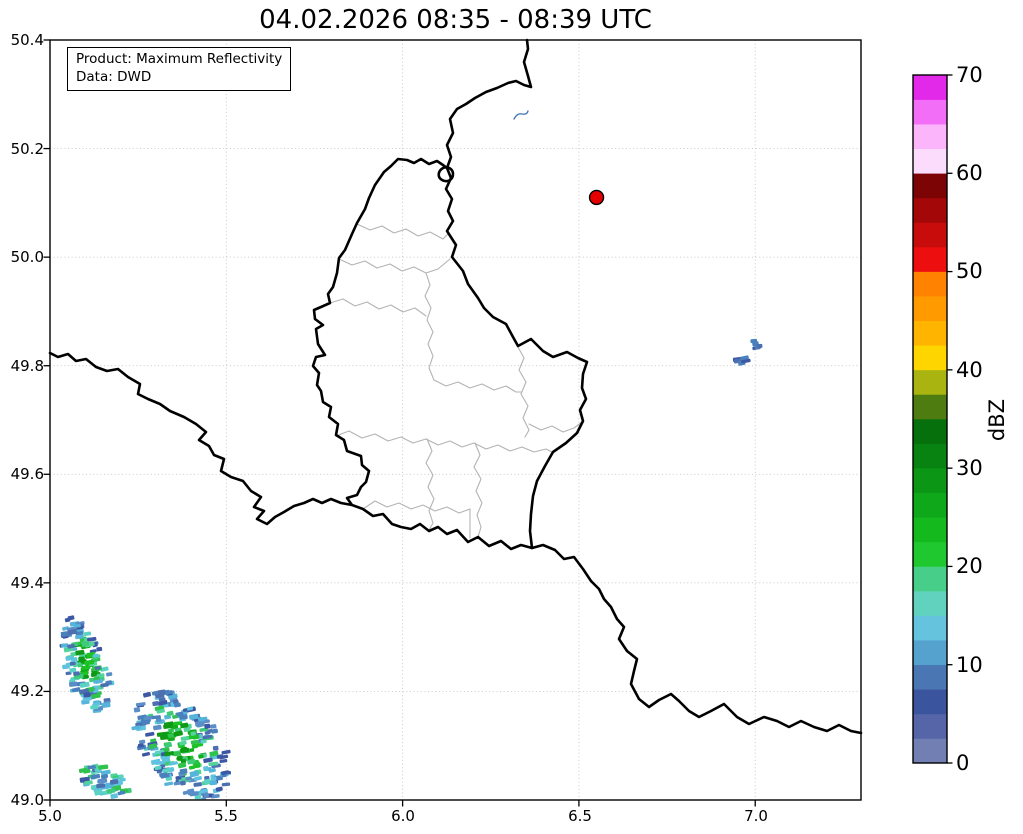  I want to click on luxembourg-border, so click(450, 354).